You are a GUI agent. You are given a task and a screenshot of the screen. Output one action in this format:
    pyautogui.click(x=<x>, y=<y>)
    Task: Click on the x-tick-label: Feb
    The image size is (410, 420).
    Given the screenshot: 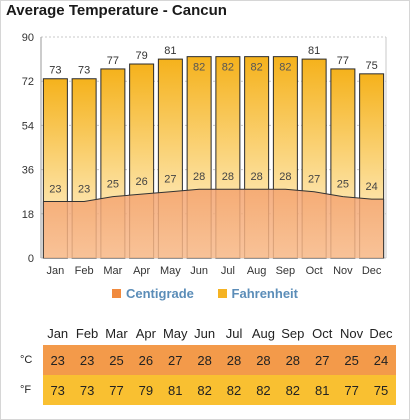 What is the action you would take?
    pyautogui.click(x=84, y=271)
    